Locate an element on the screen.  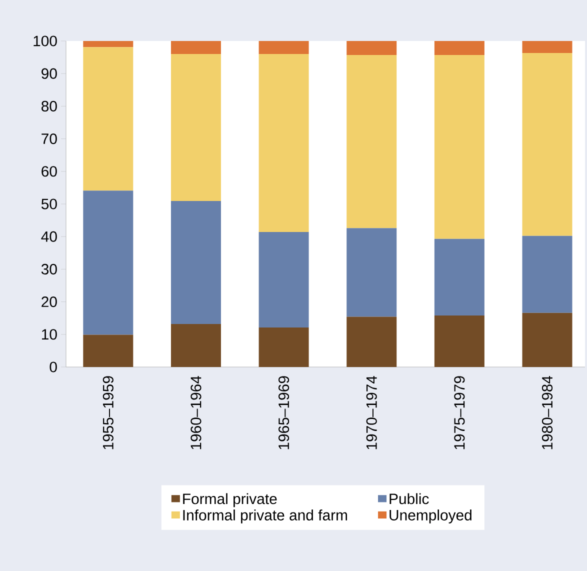
legend-label: Informal private and farm is located at coordinates (265, 517).